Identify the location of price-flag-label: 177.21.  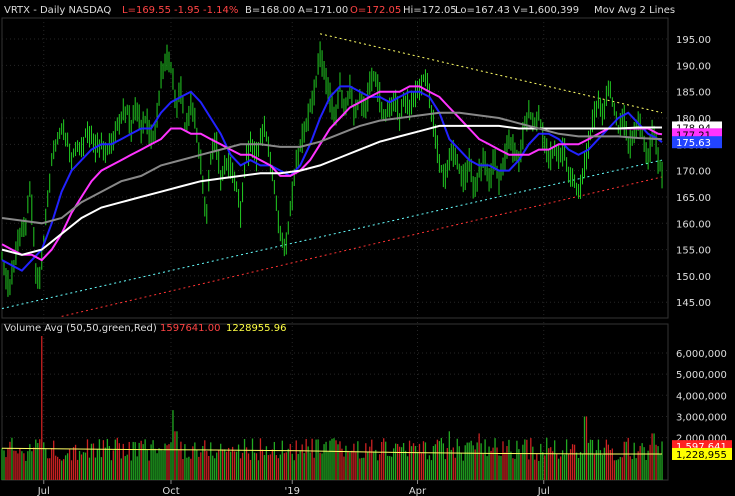
(693, 135).